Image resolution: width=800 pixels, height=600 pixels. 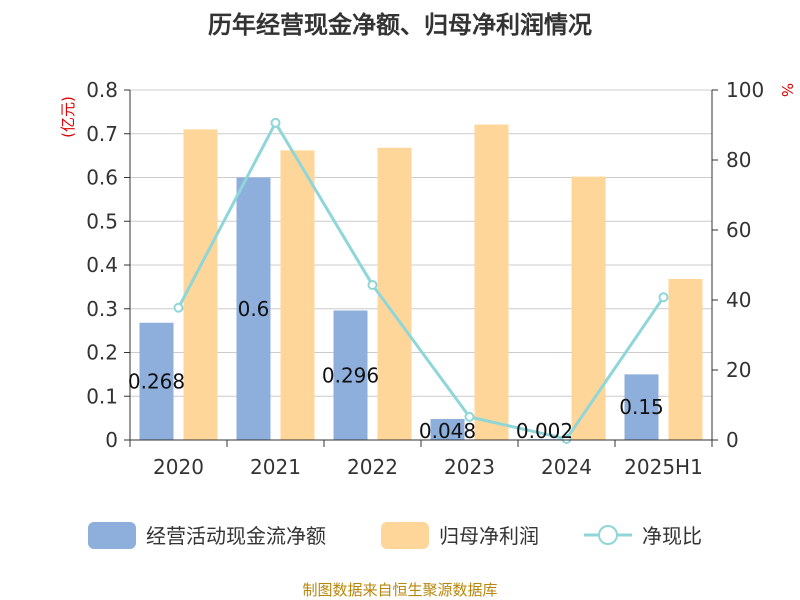 I want to click on y-left-tick-label: 0.3, so click(x=102, y=309).